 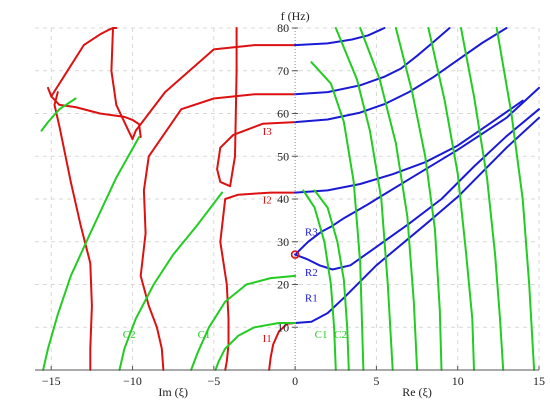 I want to click on y-tick-label: 30, so click(x=283, y=242).